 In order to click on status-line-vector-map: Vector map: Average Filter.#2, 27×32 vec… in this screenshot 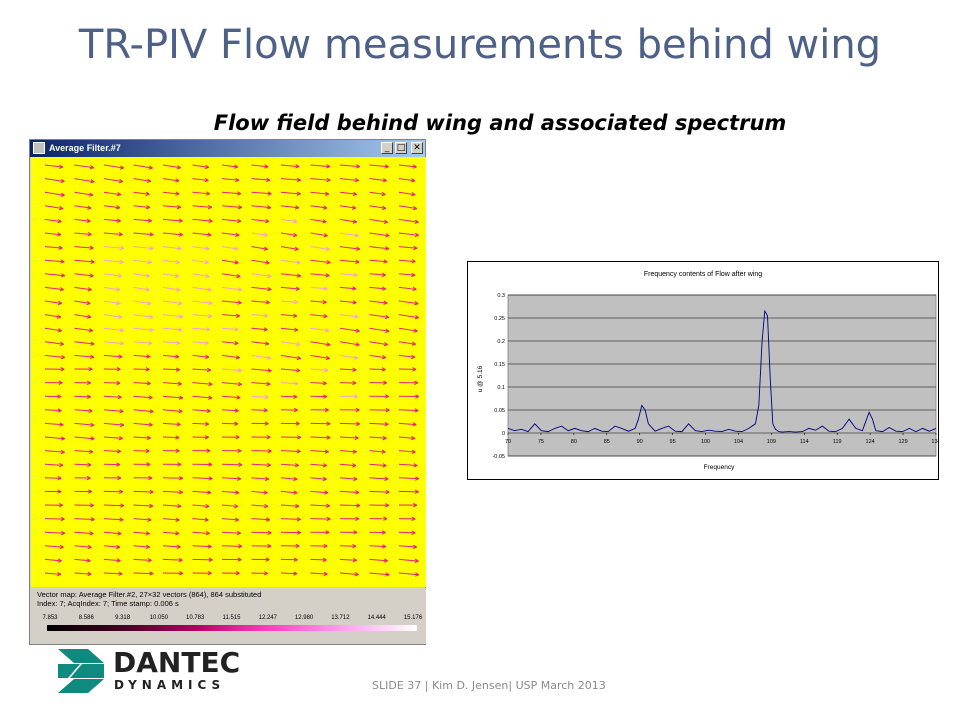, I will do `click(149, 594)`.